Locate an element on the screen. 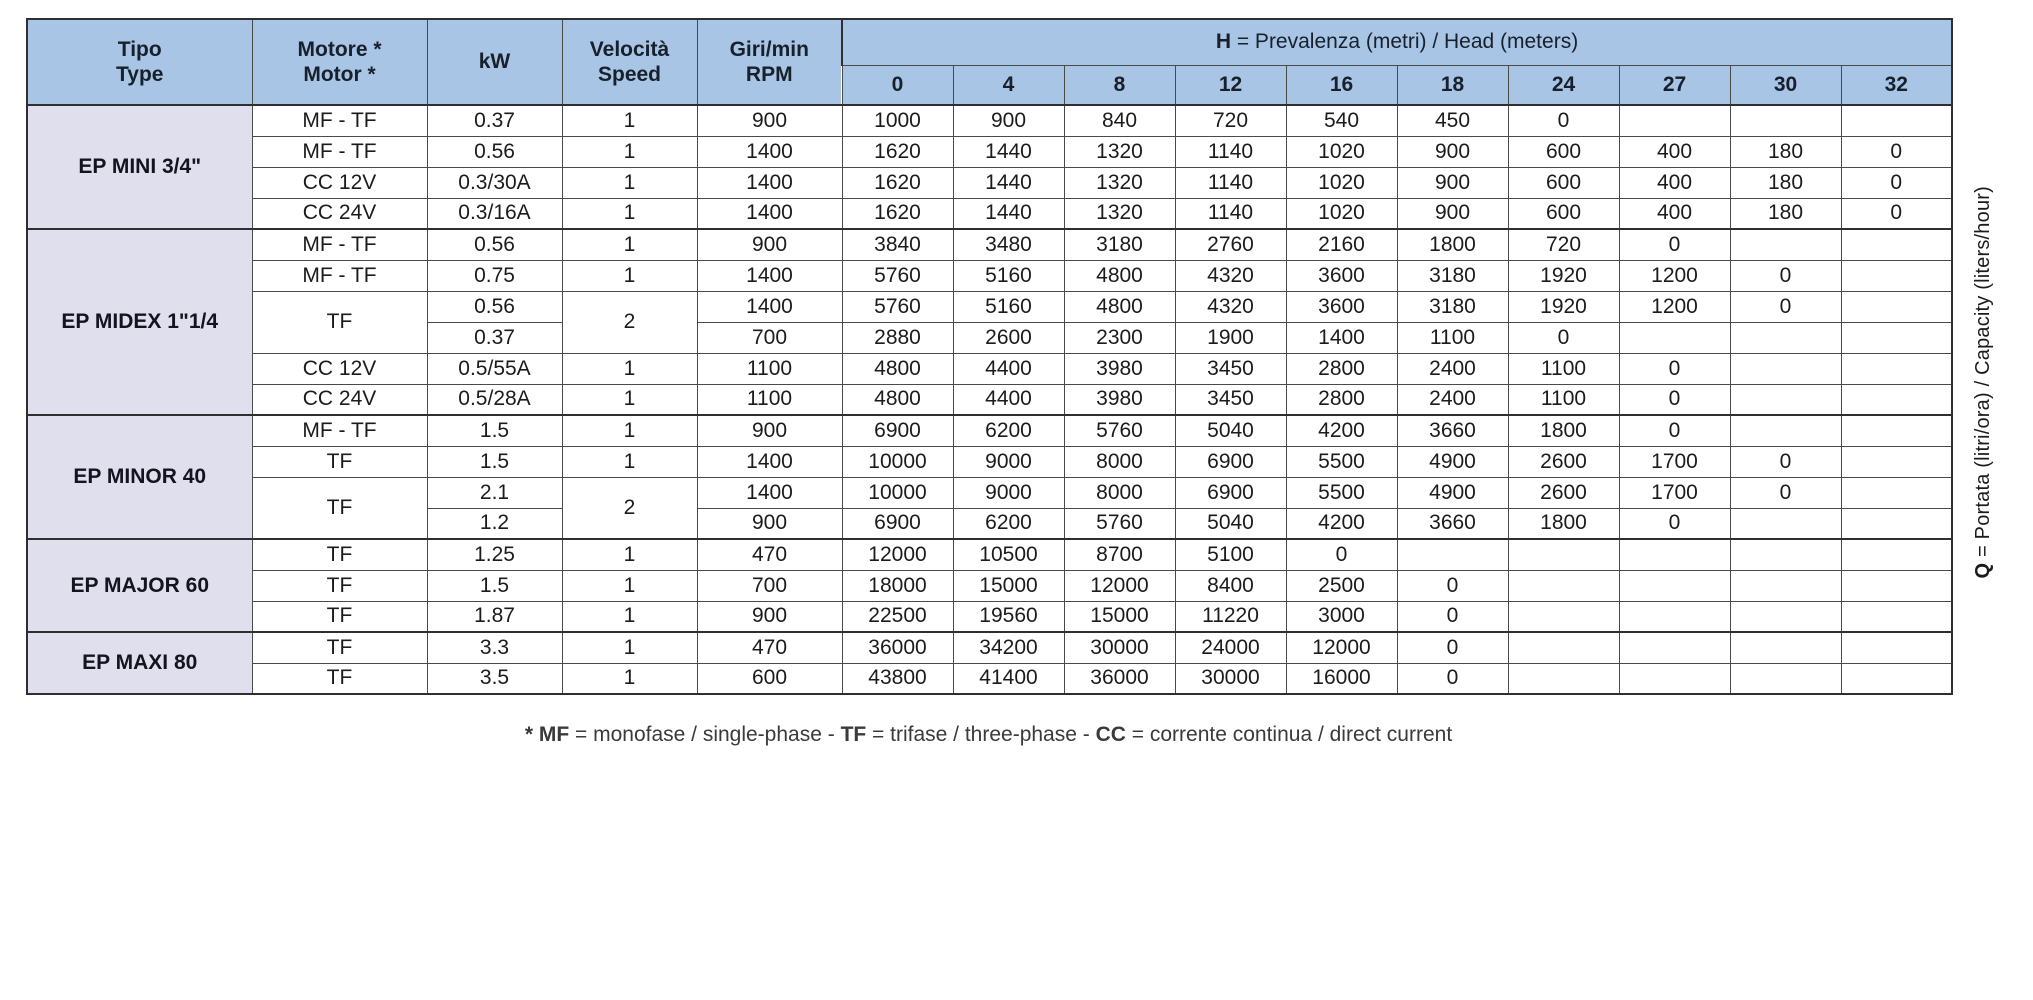 The image size is (2033, 1000). capacity-value-cell: 2600 is located at coordinates (1563, 461).